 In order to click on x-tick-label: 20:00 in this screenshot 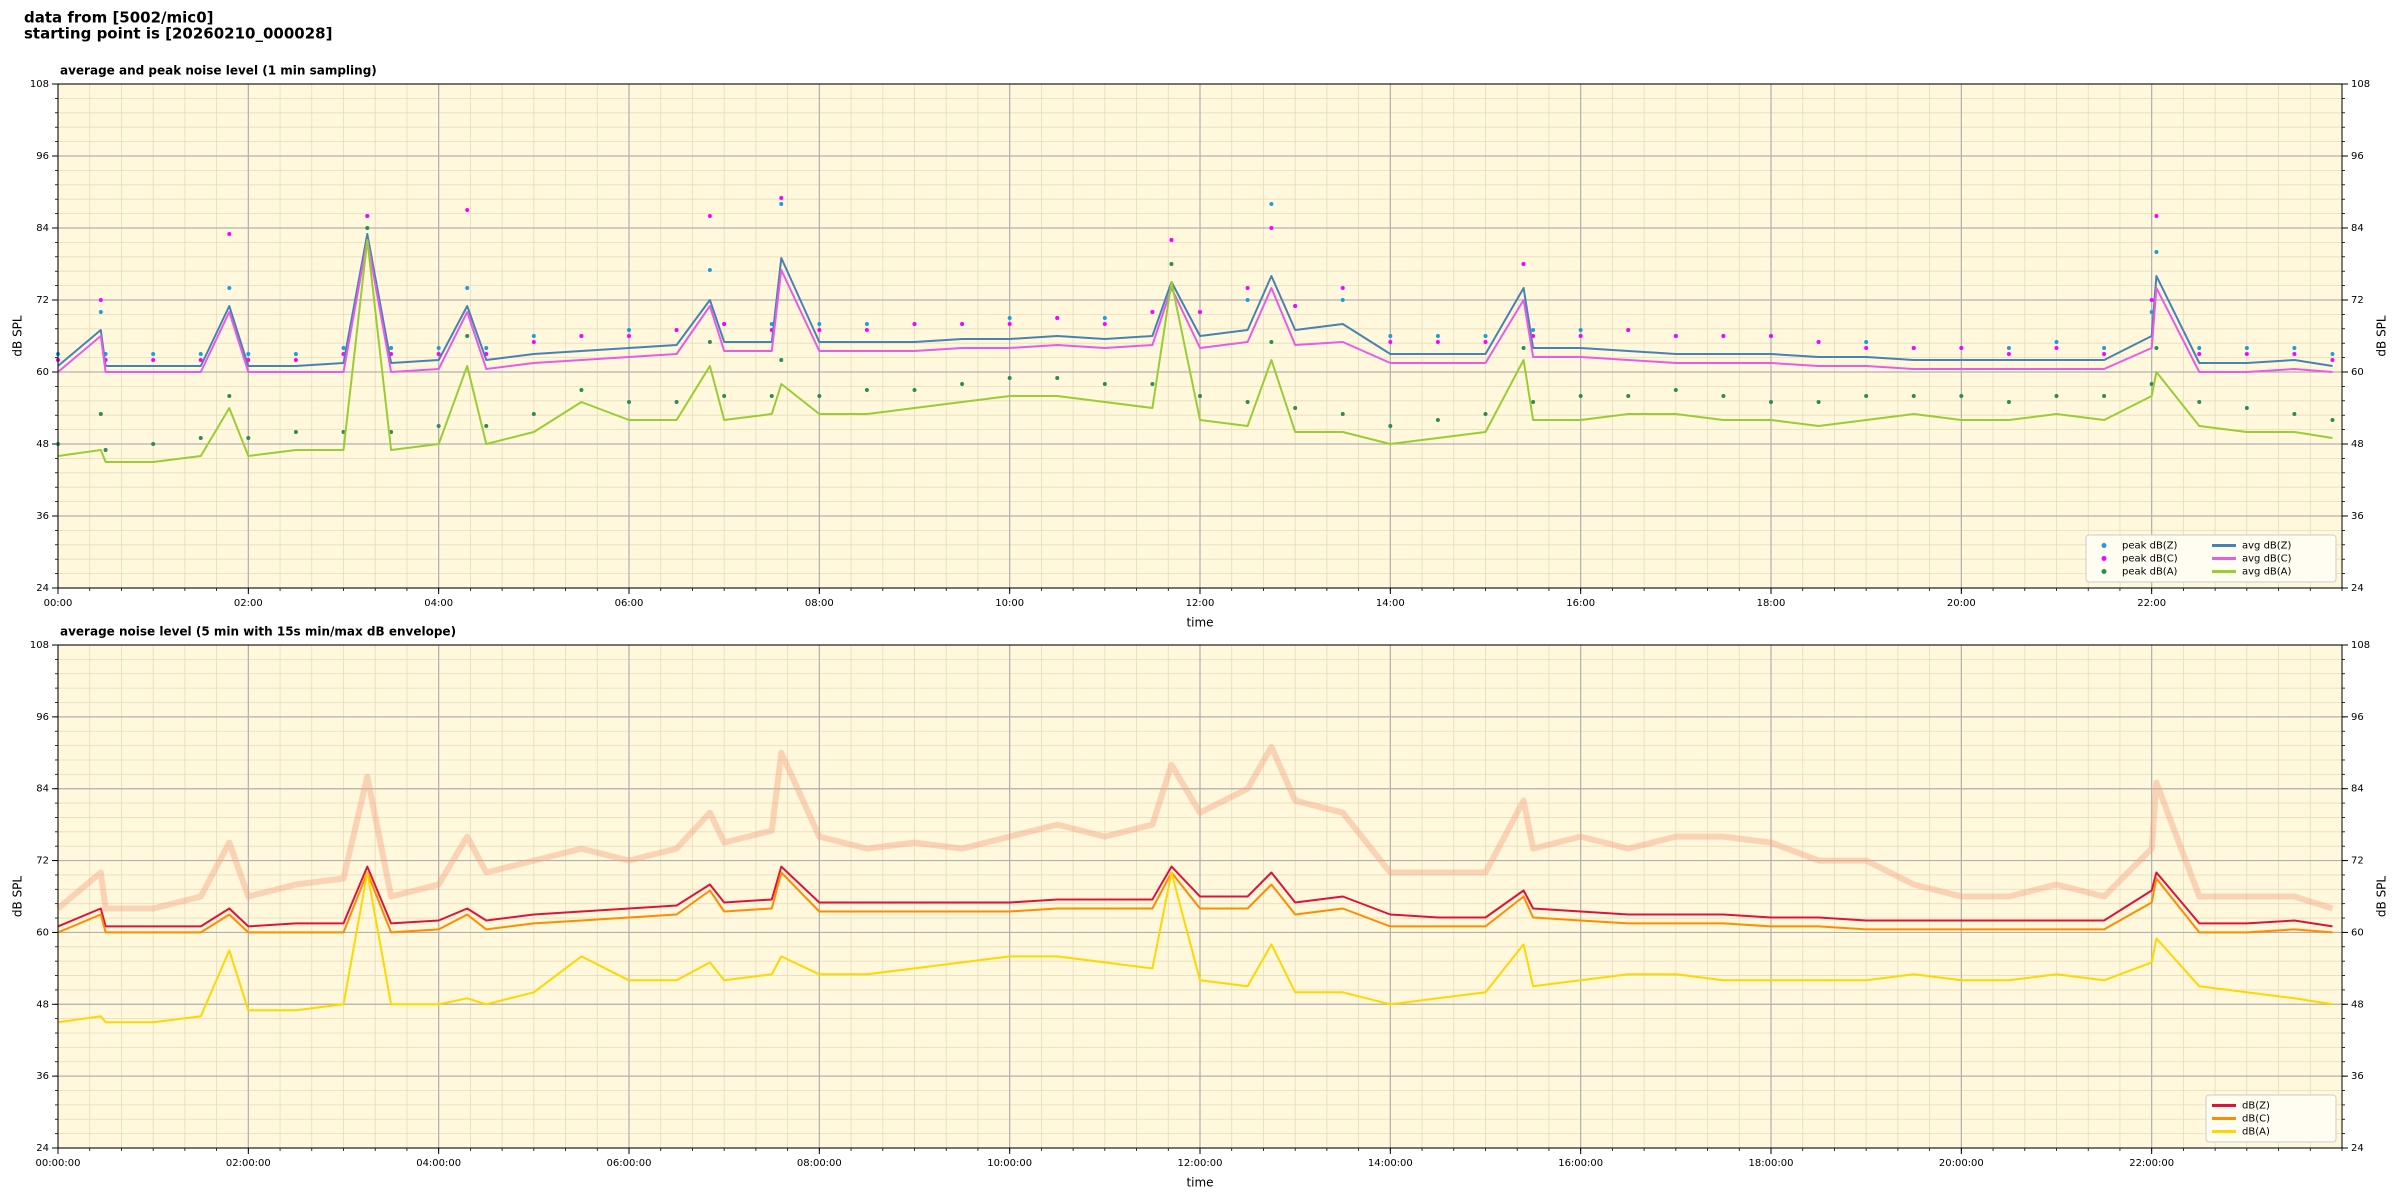, I will do `click(1961, 603)`.